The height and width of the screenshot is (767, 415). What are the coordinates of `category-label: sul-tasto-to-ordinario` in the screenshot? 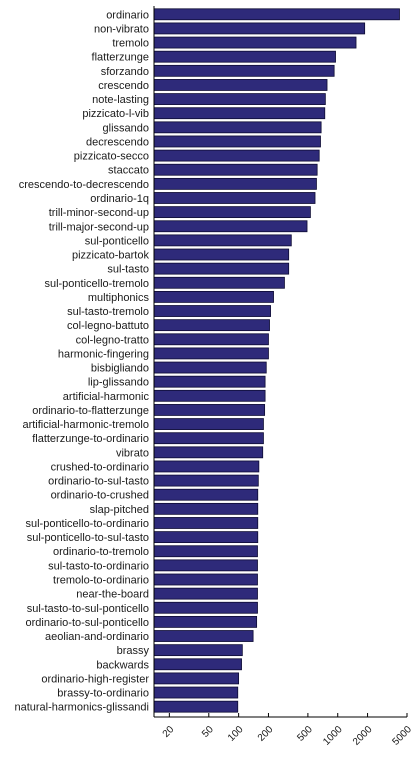 It's located at (98, 566).